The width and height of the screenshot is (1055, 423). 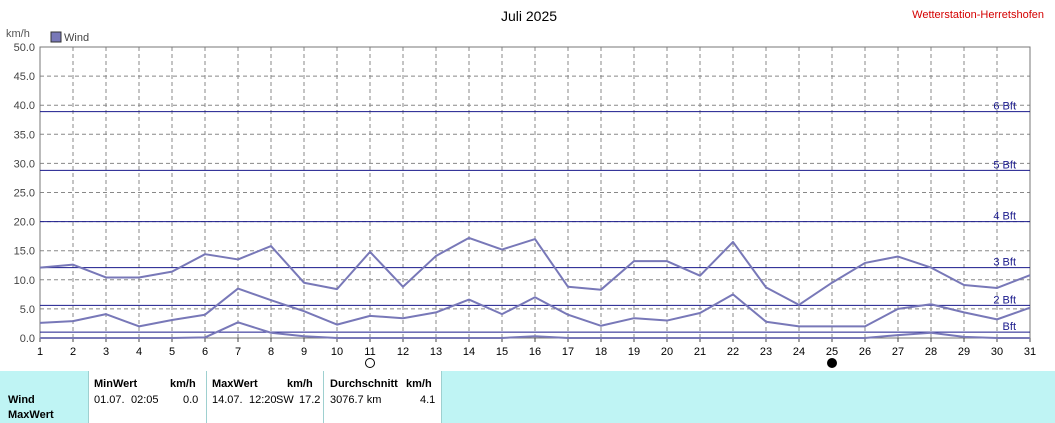 I want to click on y-tick-label: 30.0, so click(x=24, y=164).